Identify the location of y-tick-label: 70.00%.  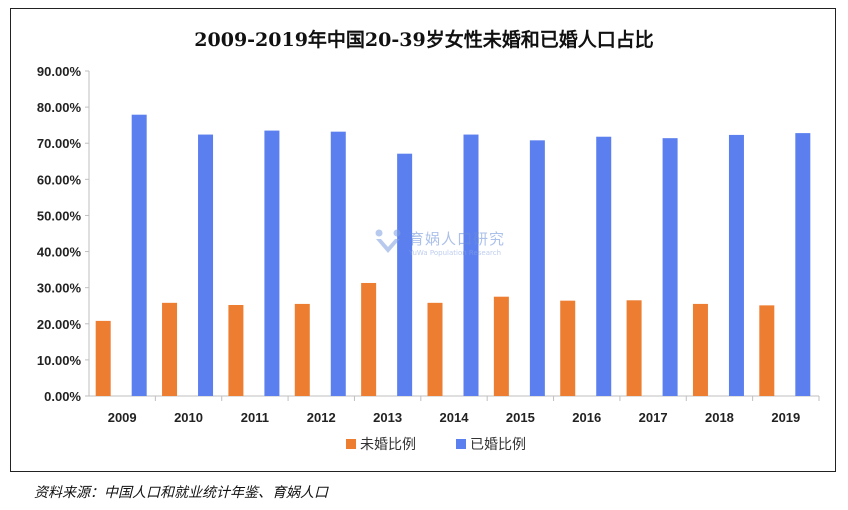
(59, 143).